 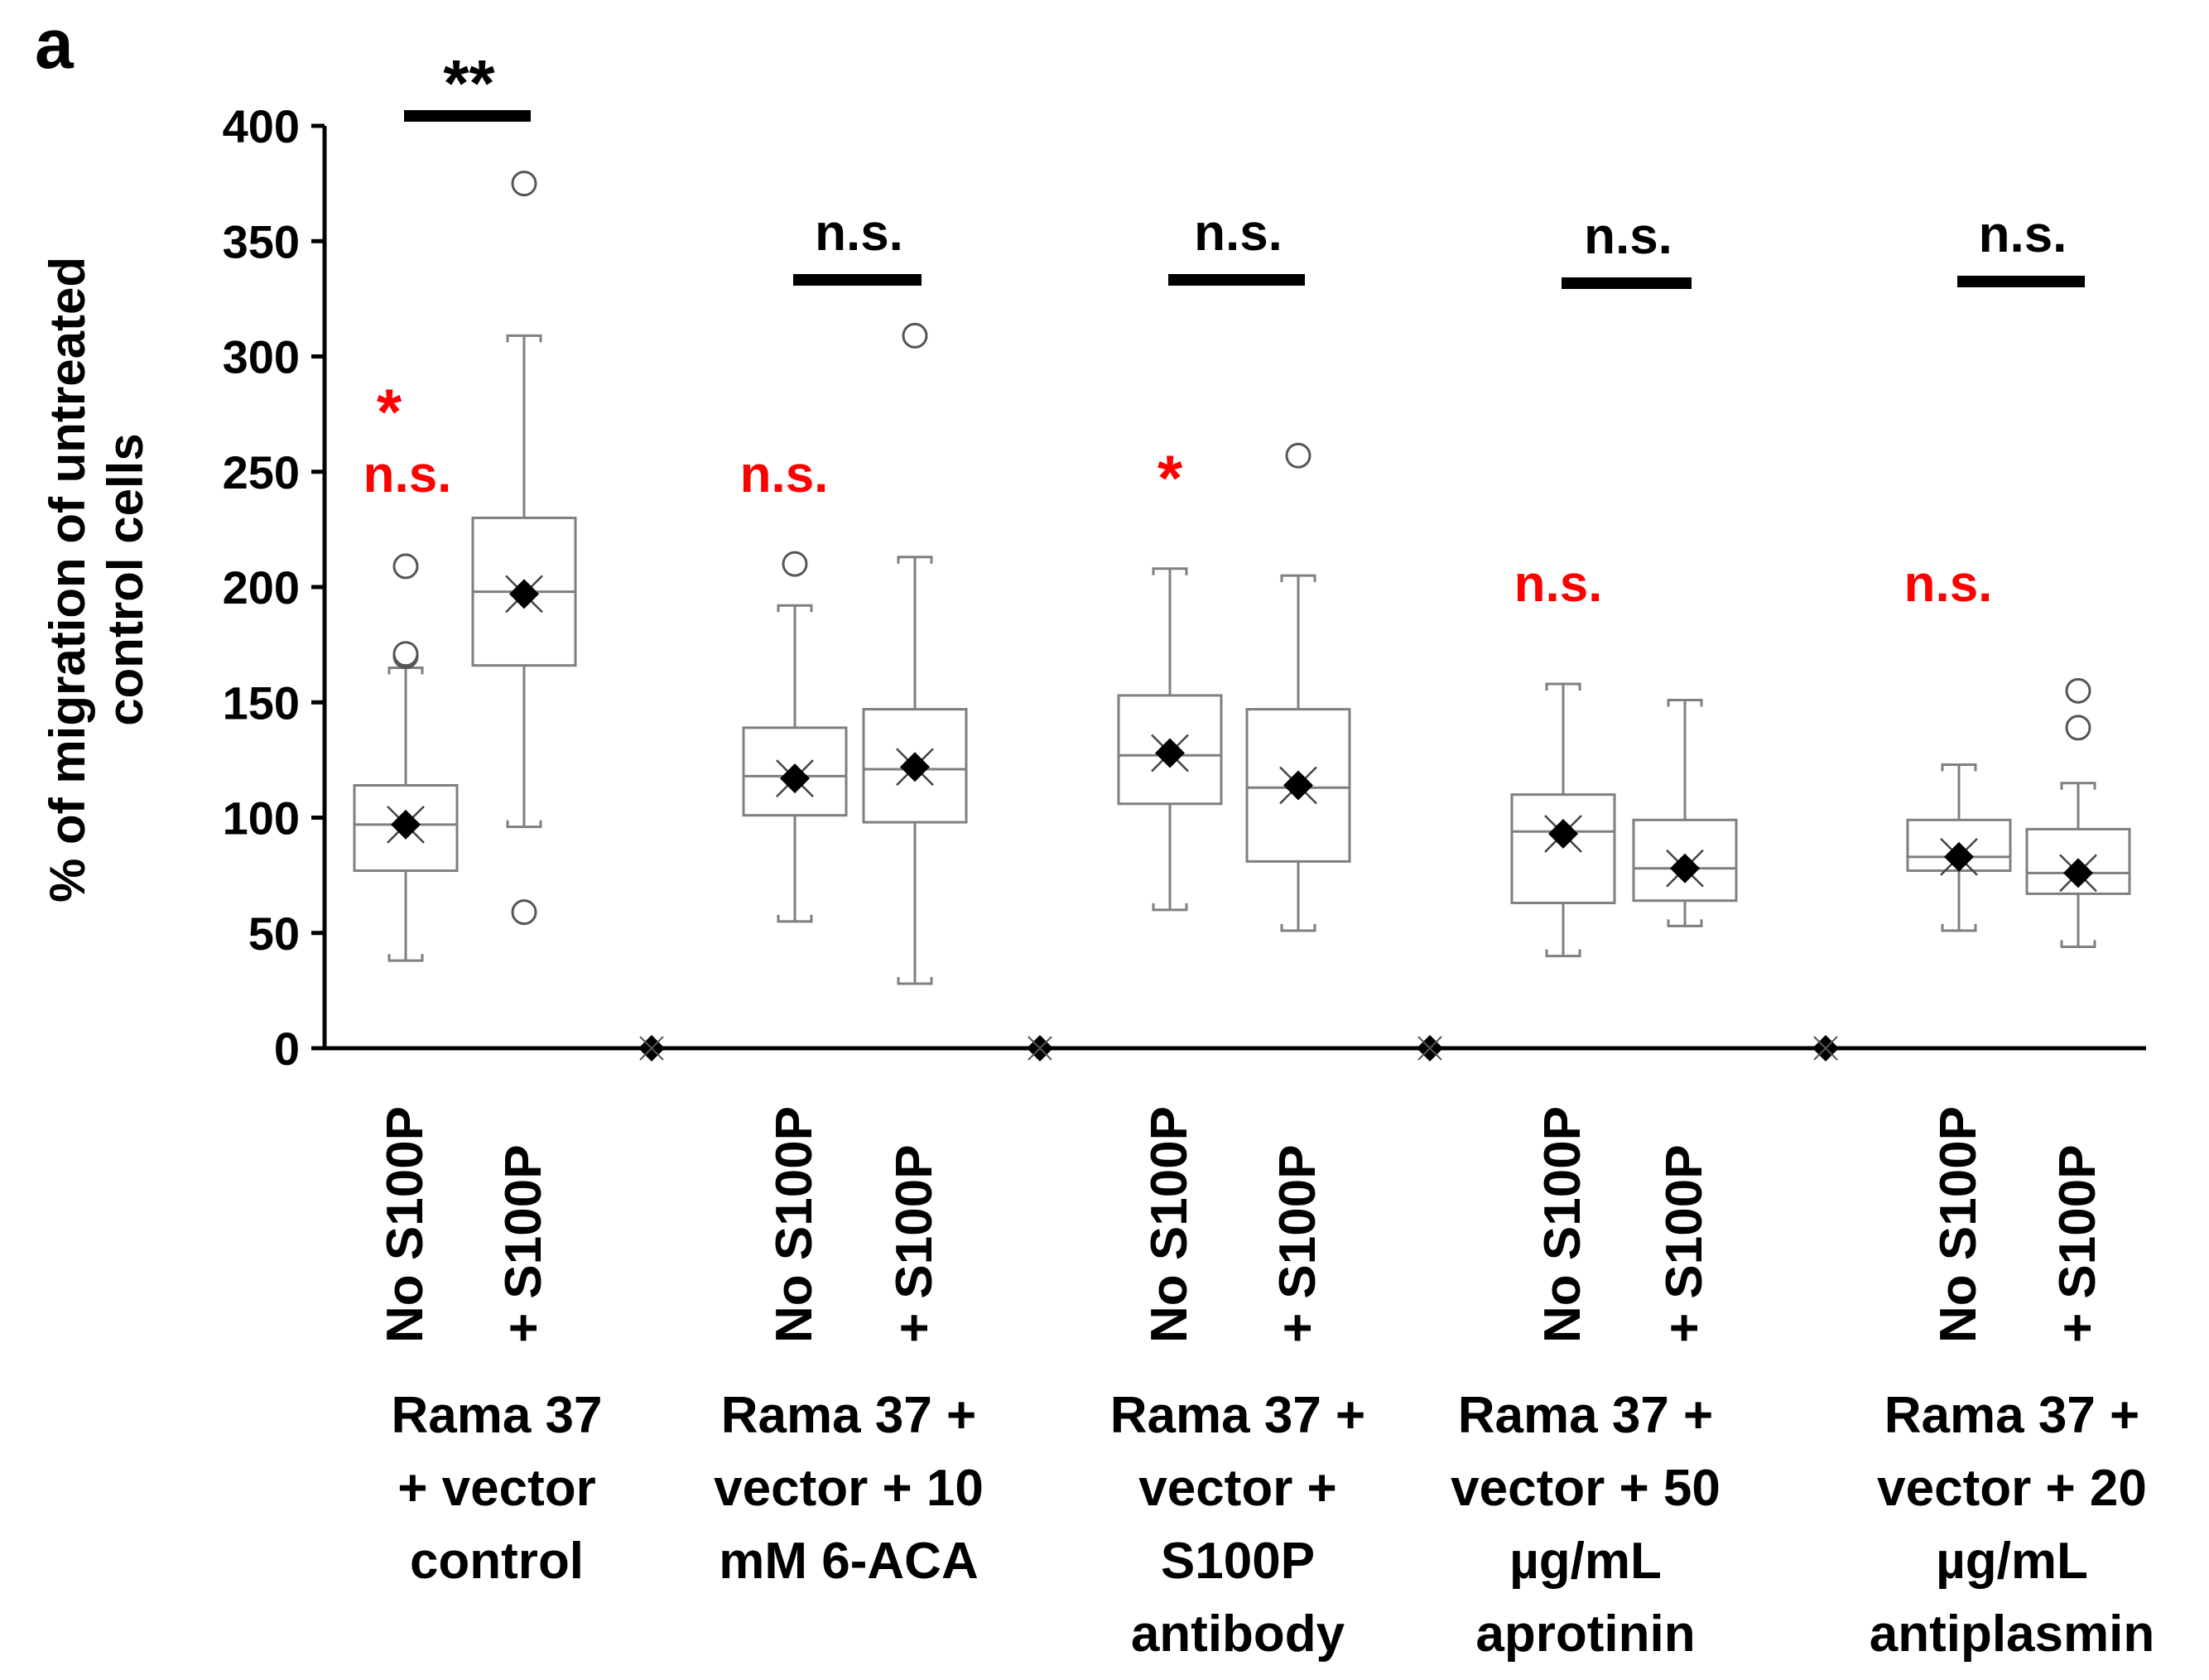 What do you see at coordinates (125, 579) in the screenshot?
I see `y-axis-label-line-2: control cells` at bounding box center [125, 579].